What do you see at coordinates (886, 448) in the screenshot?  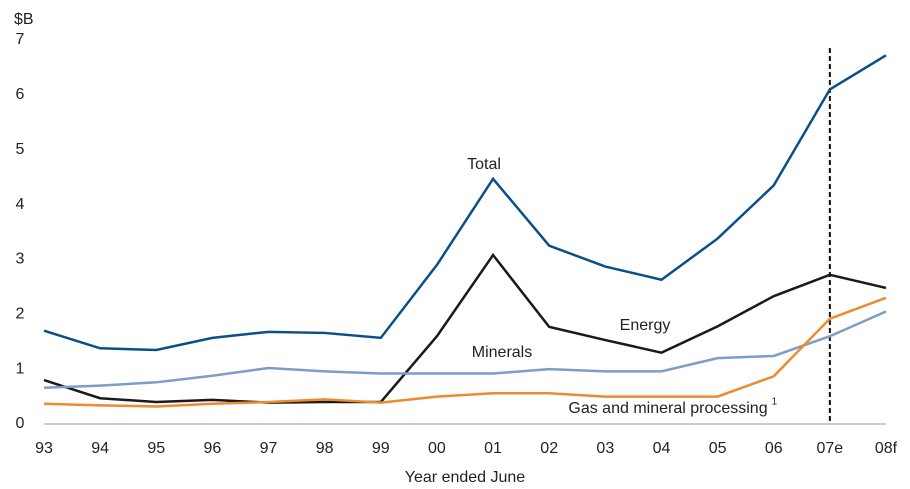 I see `x-tick-label: 08f` at bounding box center [886, 448].